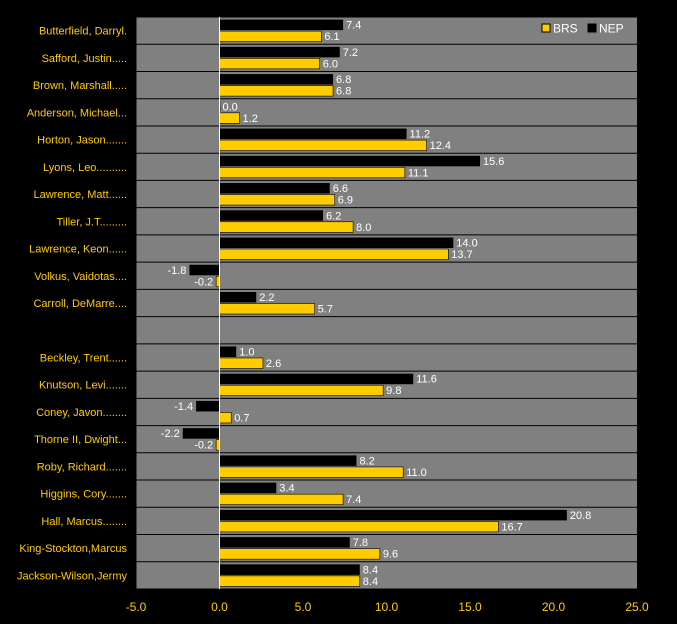 Image resolution: width=677 pixels, height=624 pixels. Describe the element at coordinates (511, 527) in the screenshot. I see `brs-value-label: 16.7` at that location.